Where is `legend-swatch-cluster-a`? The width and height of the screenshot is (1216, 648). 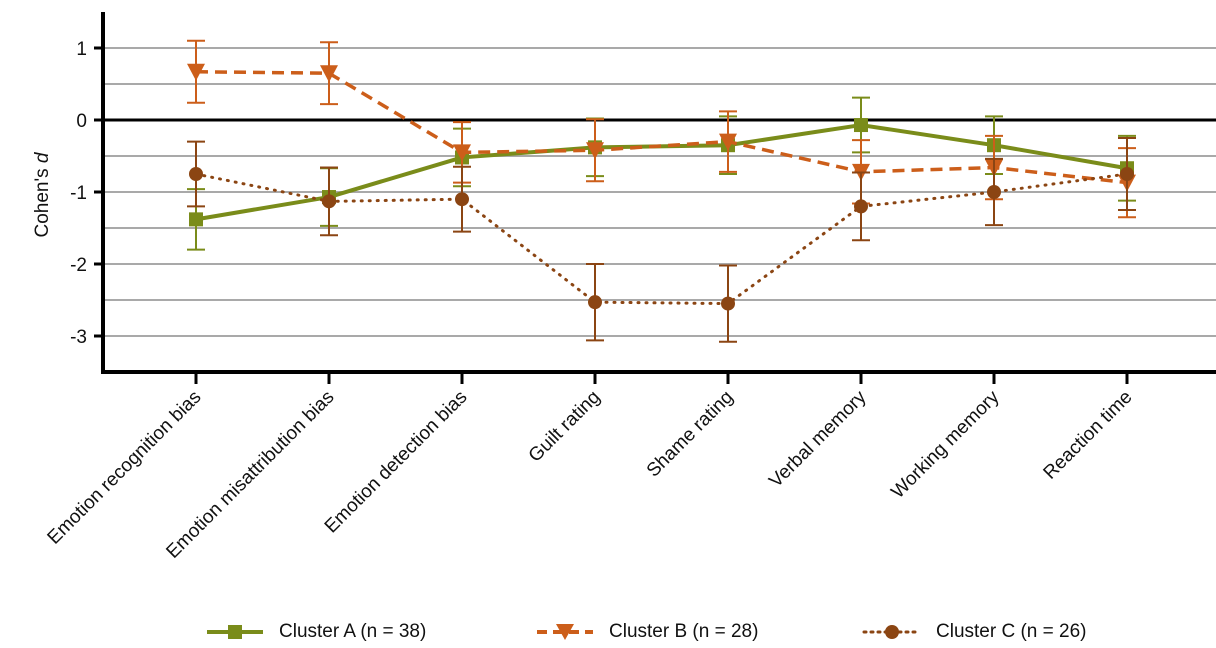
legend-swatch-cluster-a is located at coordinates (235, 632).